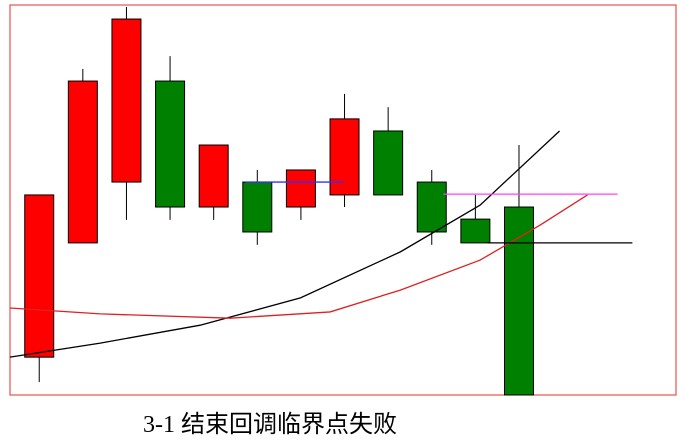 The width and height of the screenshot is (684, 447). I want to click on caption: 3-1 结束回调临界点失败, so click(270, 424).